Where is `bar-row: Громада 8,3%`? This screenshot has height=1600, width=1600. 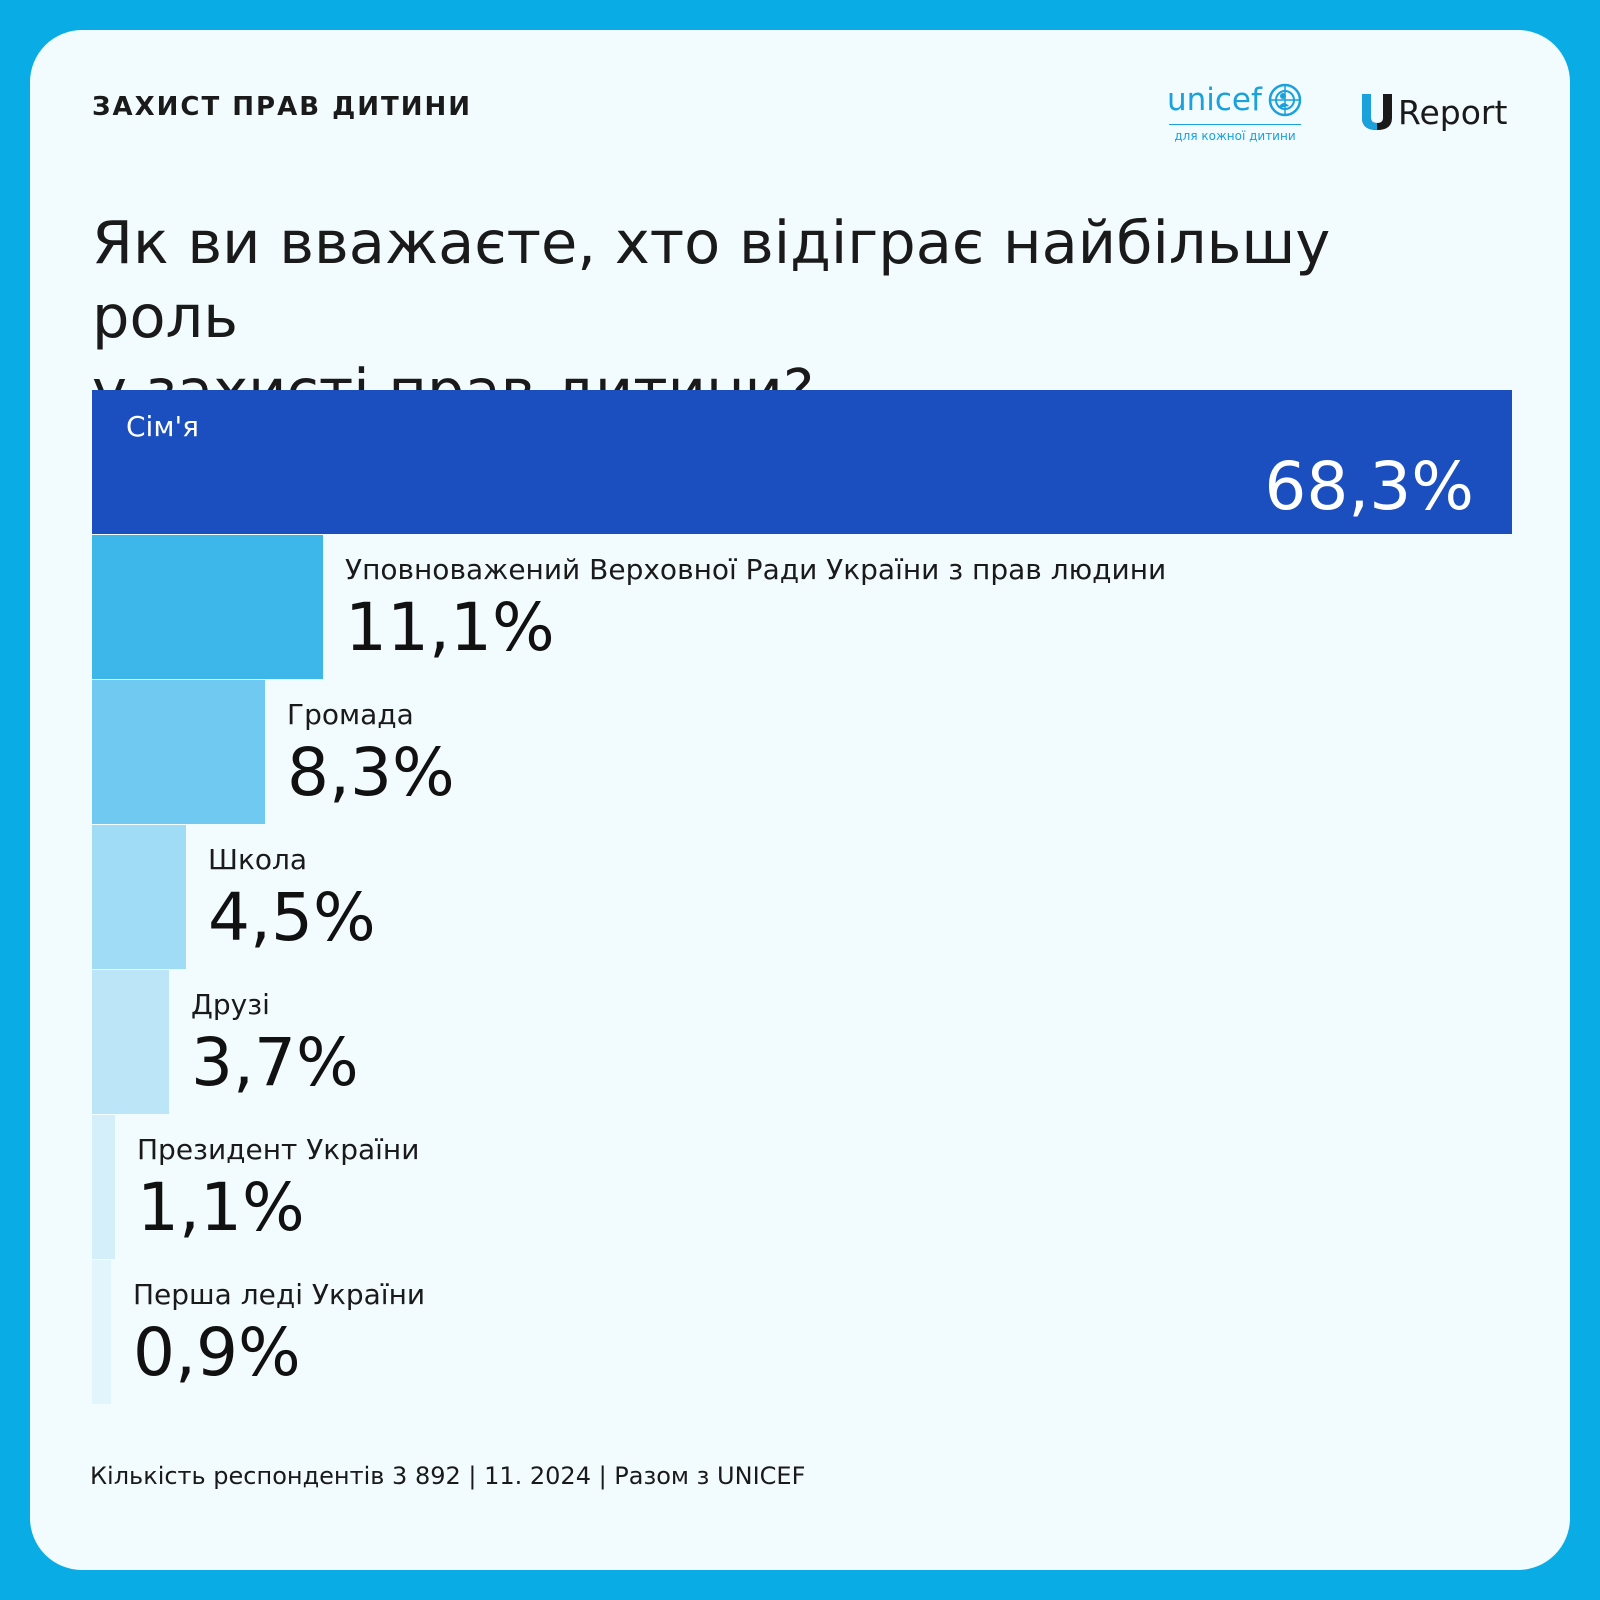
bar-row: Громада 8,3% is located at coordinates (802, 752).